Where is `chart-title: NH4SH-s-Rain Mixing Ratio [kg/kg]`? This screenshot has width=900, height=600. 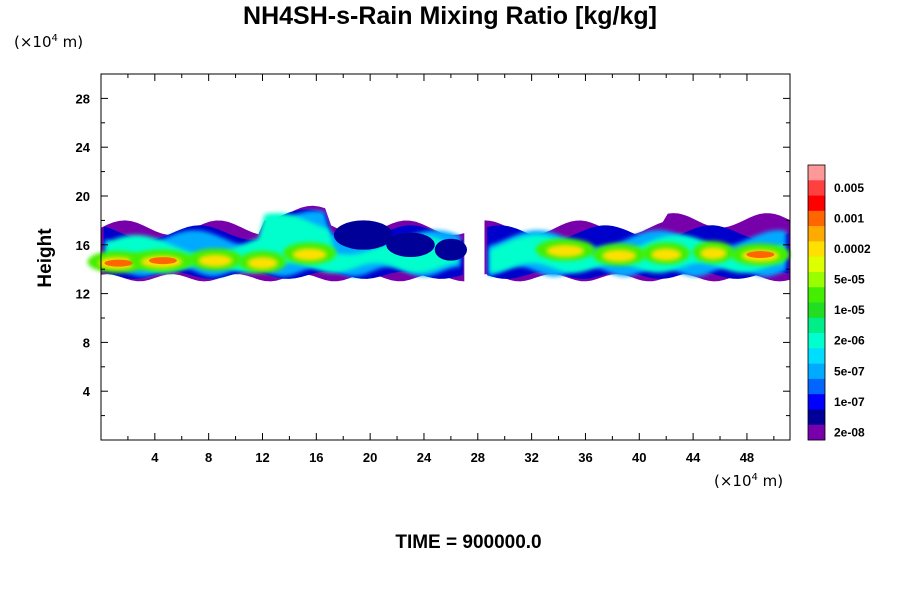
chart-title: NH4SH-s-Rain Mixing Ratio [kg/kg] is located at coordinates (450, 16).